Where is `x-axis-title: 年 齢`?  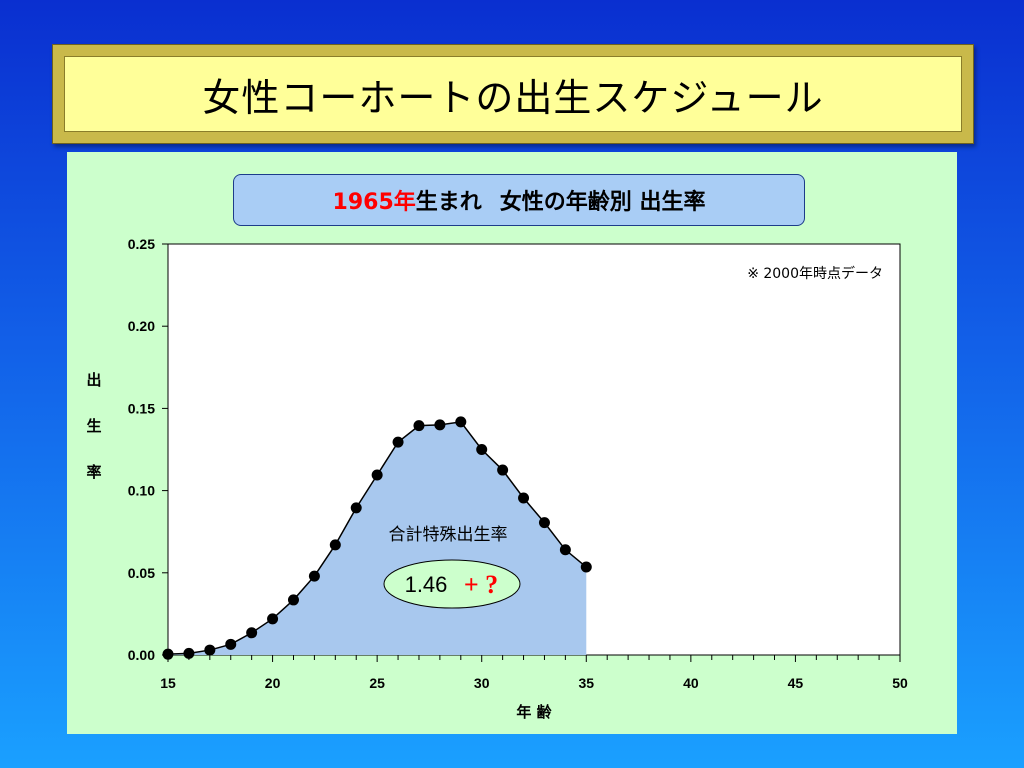 x-axis-title: 年 齢 is located at coordinates (534, 712).